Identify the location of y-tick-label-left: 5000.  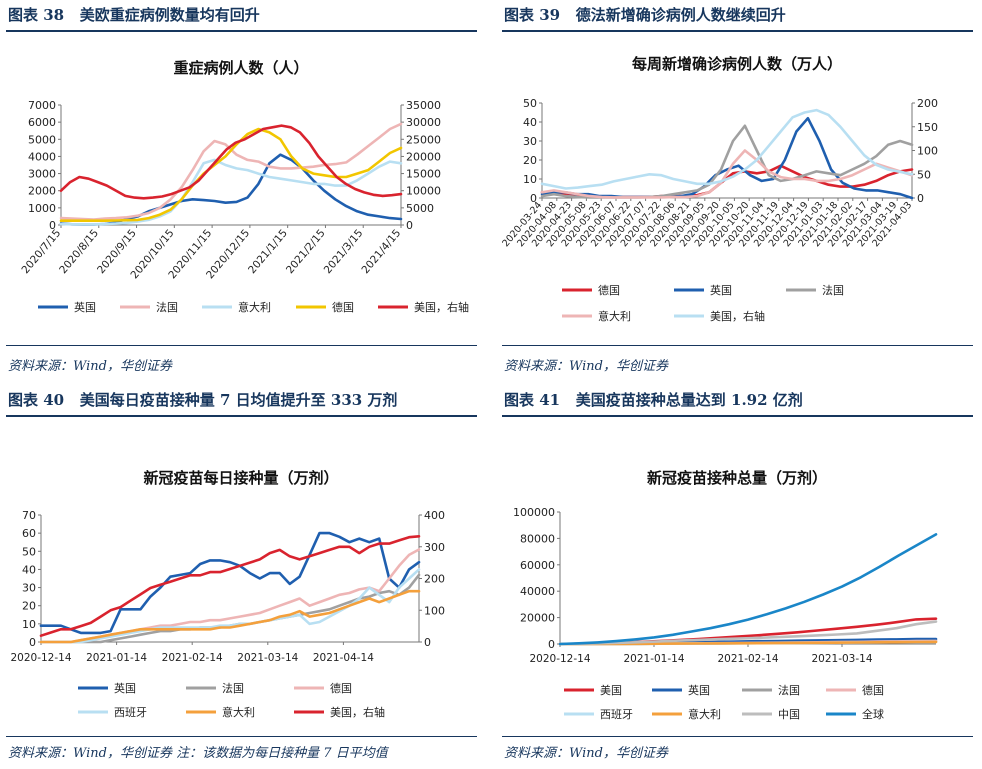
(42, 139).